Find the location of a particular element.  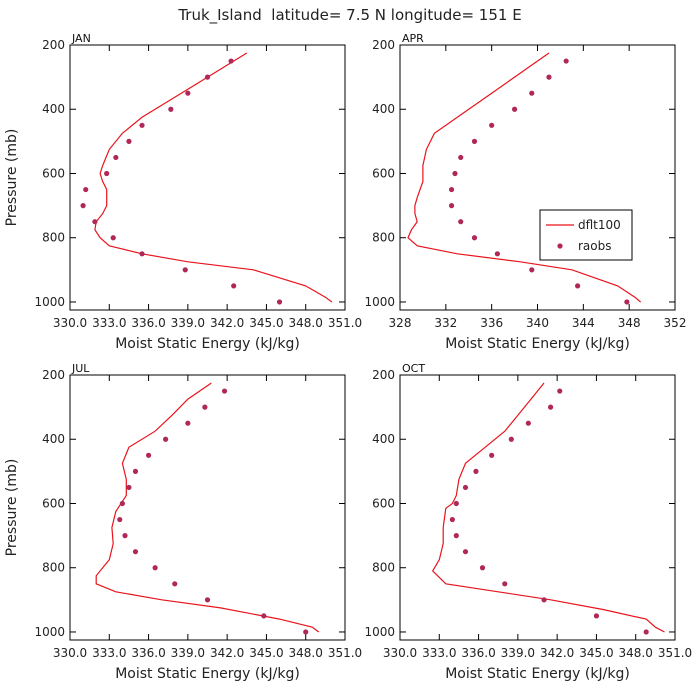

x-tick-label: 333.0 is located at coordinates (439, 653).